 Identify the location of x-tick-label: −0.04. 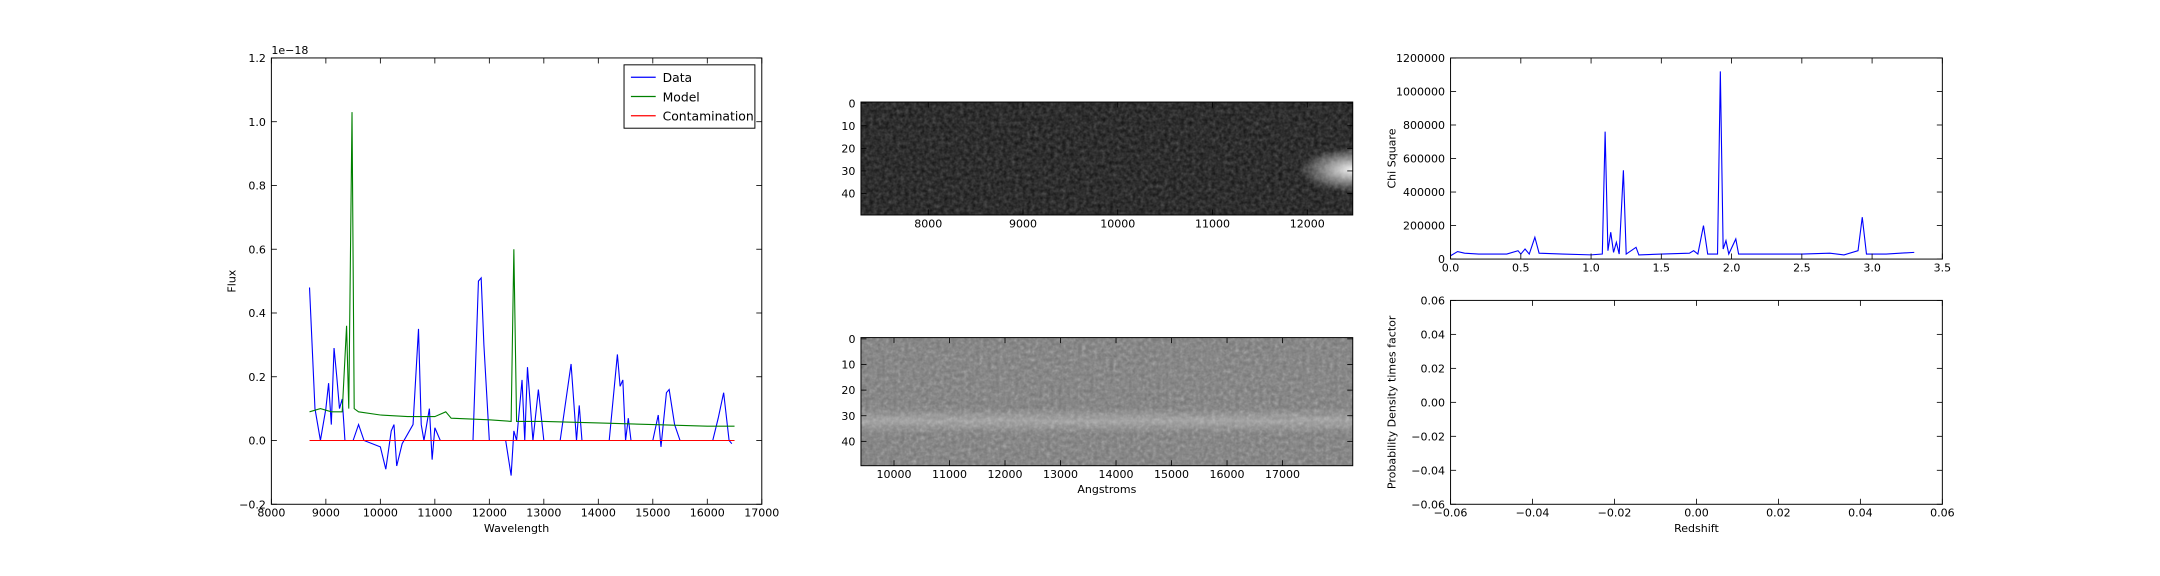
(1533, 513).